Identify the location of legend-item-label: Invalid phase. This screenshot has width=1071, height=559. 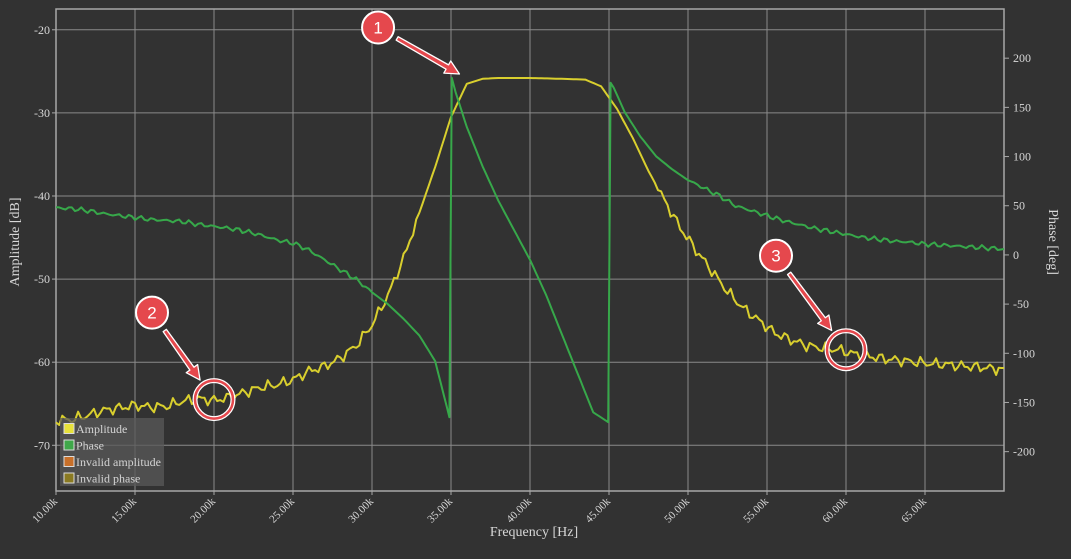
(108, 479).